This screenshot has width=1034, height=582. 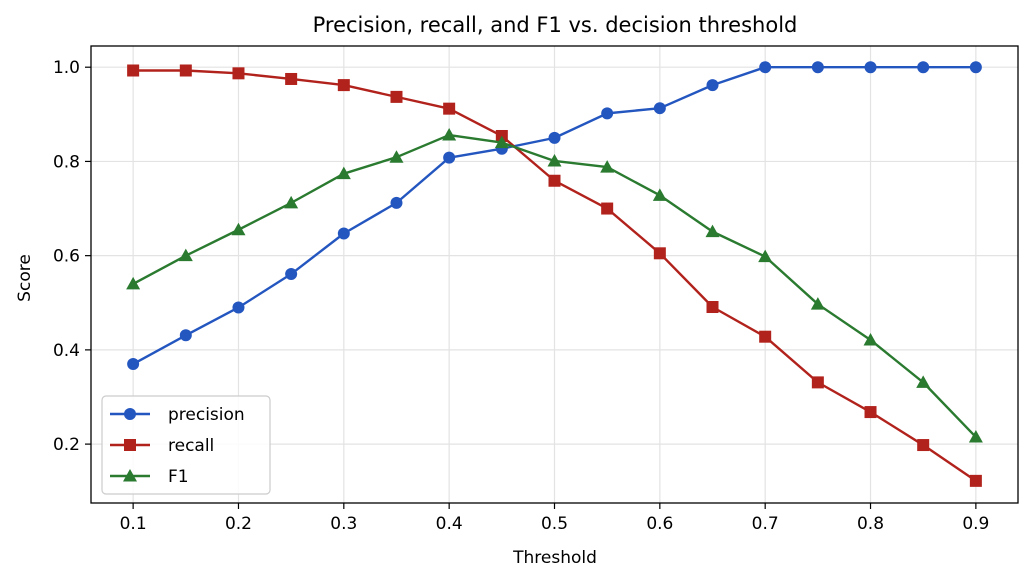 I want to click on x-tick-label: 0.6, so click(x=659, y=524).